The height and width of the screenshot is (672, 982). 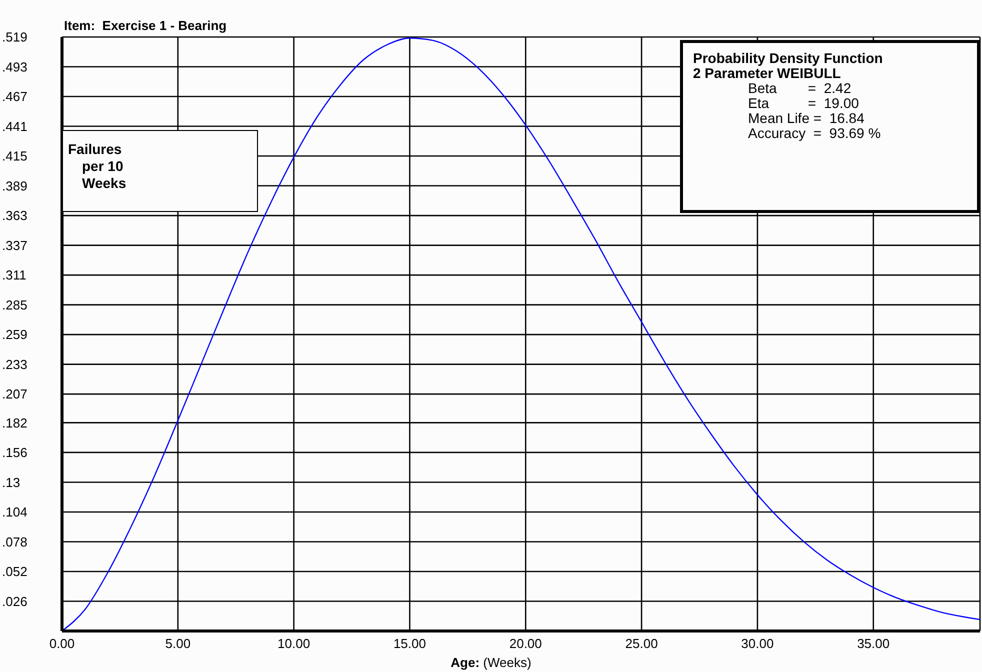 What do you see at coordinates (641, 644) in the screenshot?
I see `x-tick-label: 25.00` at bounding box center [641, 644].